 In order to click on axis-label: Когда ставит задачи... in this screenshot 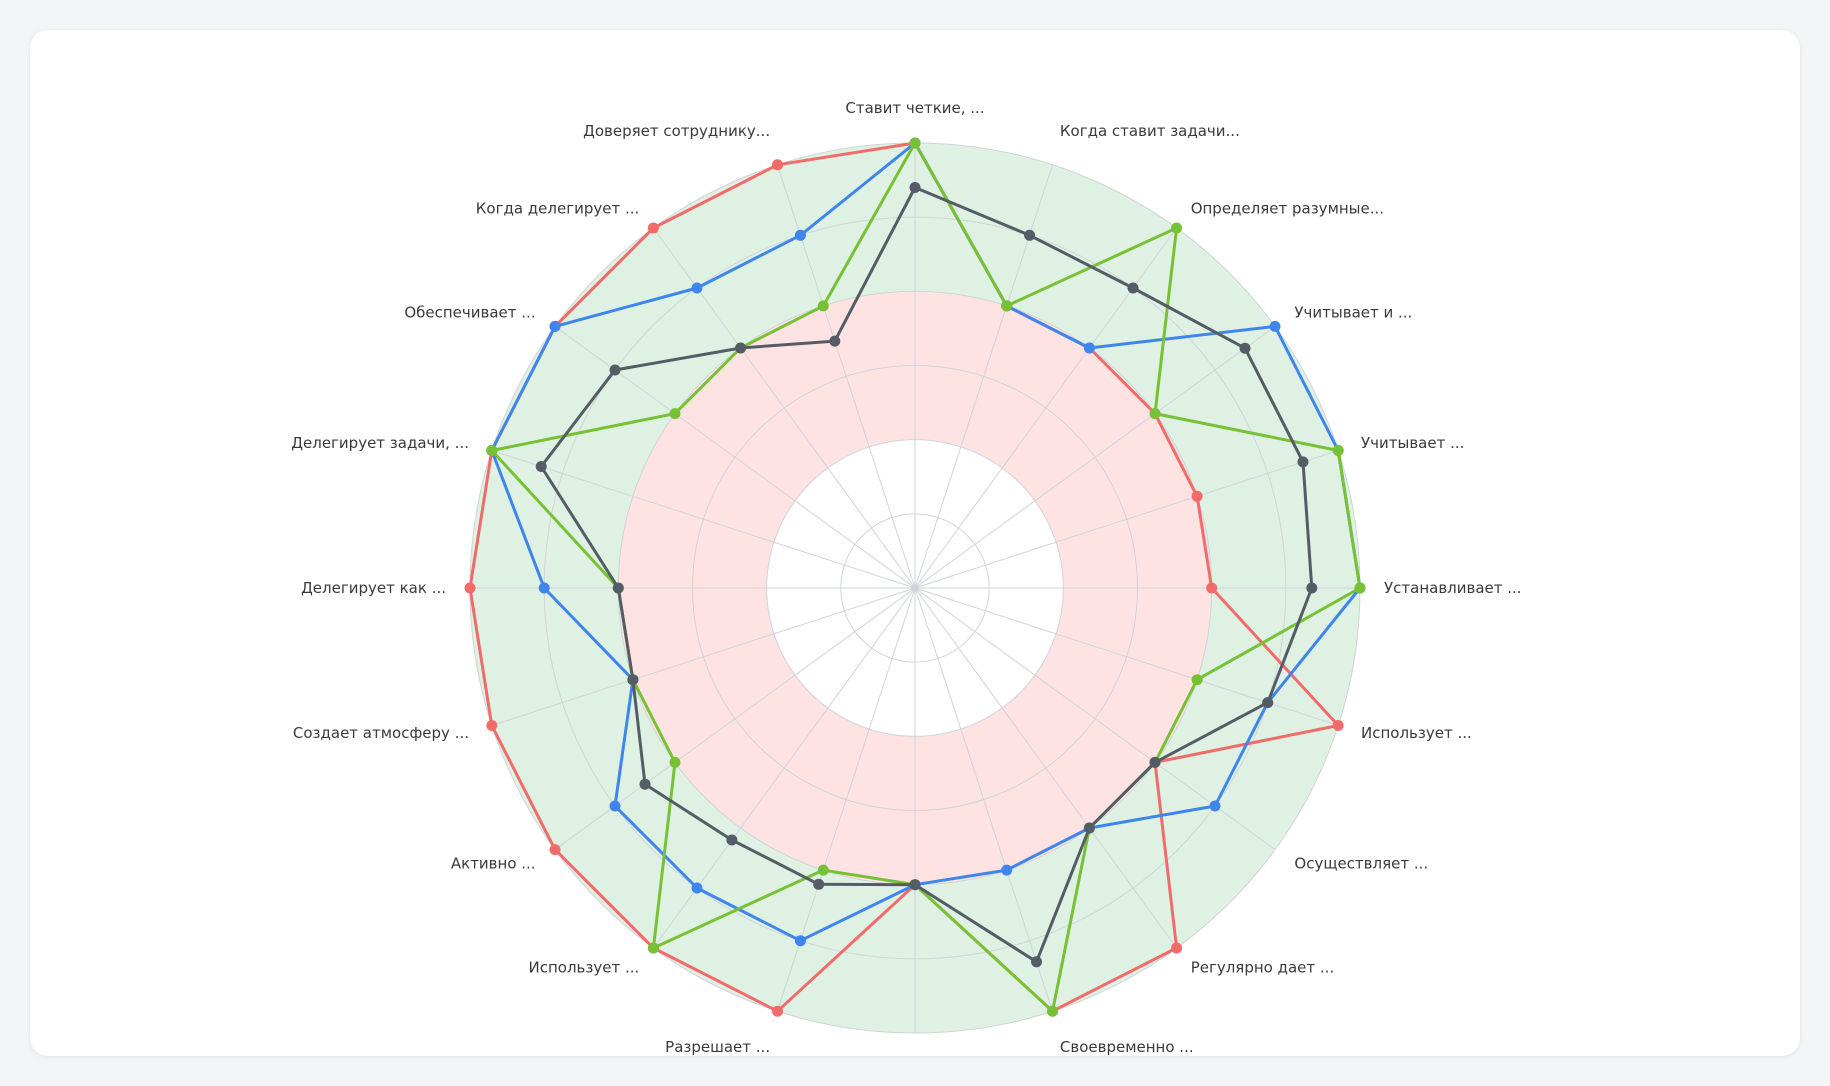, I will do `click(1150, 131)`.